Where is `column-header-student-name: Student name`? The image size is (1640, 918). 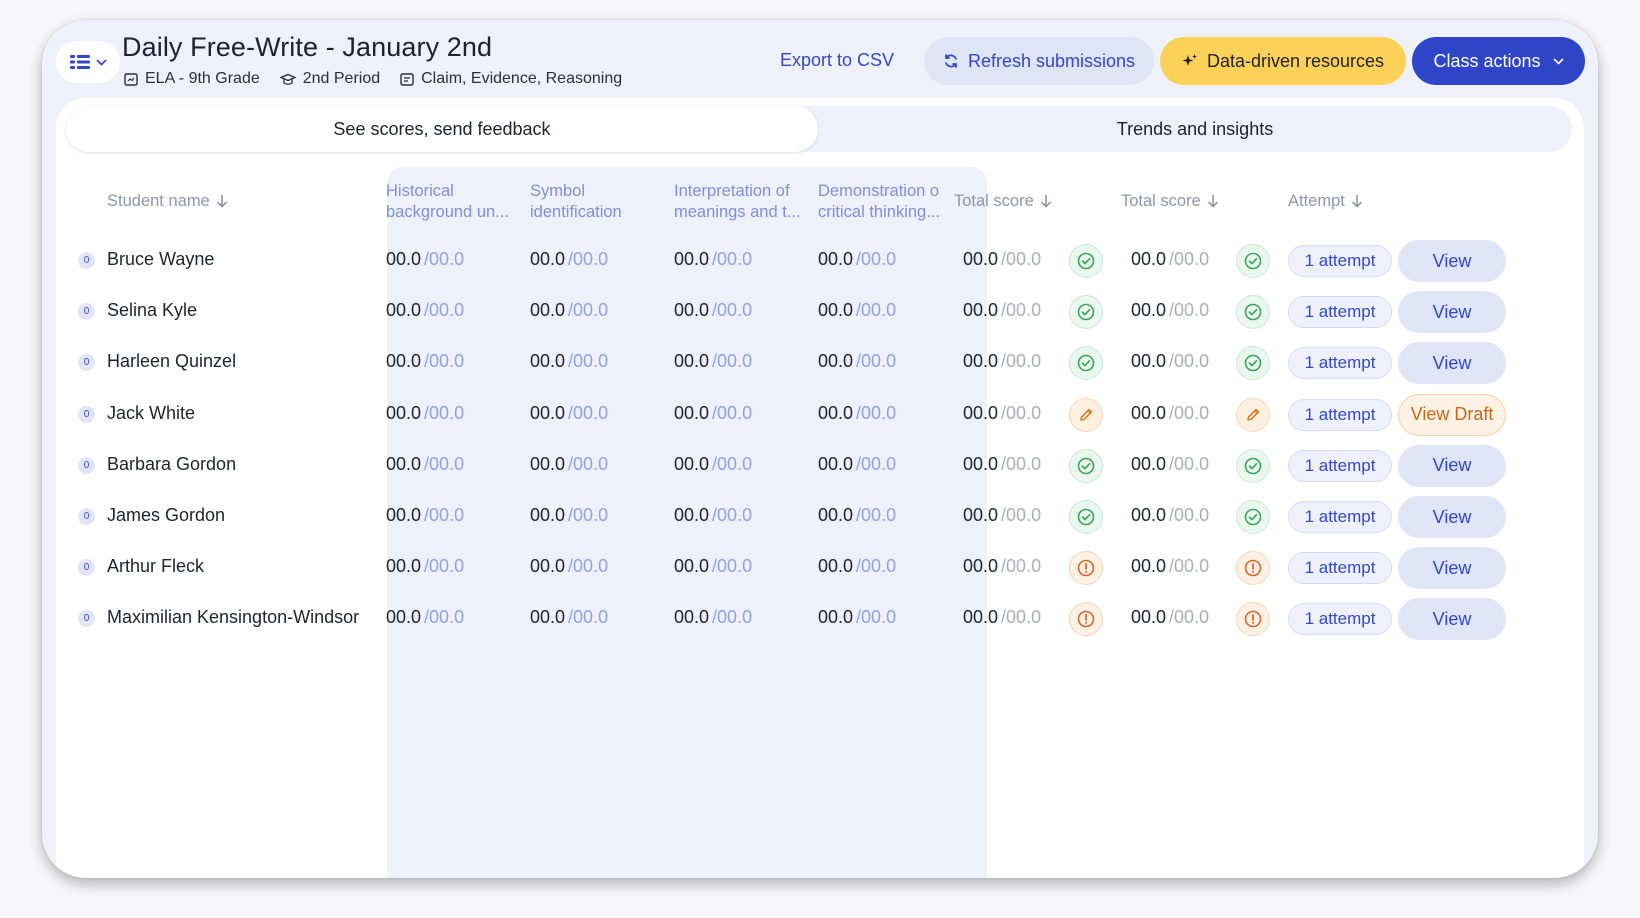 column-header-student-name: Student name is located at coordinates (167, 201).